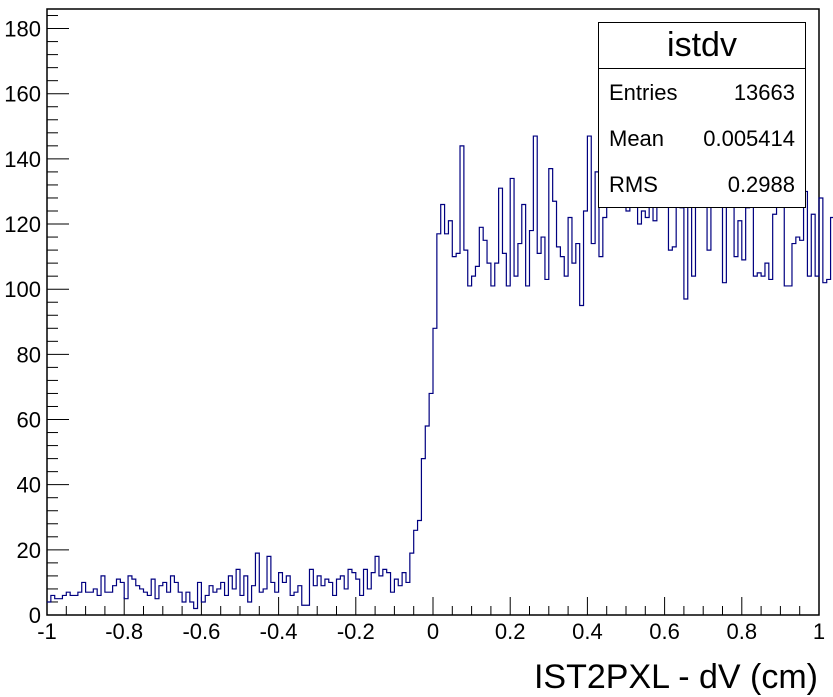 Image resolution: width=833 pixels, height=697 pixels. I want to click on stats-value: 0.005414, so click(749, 138).